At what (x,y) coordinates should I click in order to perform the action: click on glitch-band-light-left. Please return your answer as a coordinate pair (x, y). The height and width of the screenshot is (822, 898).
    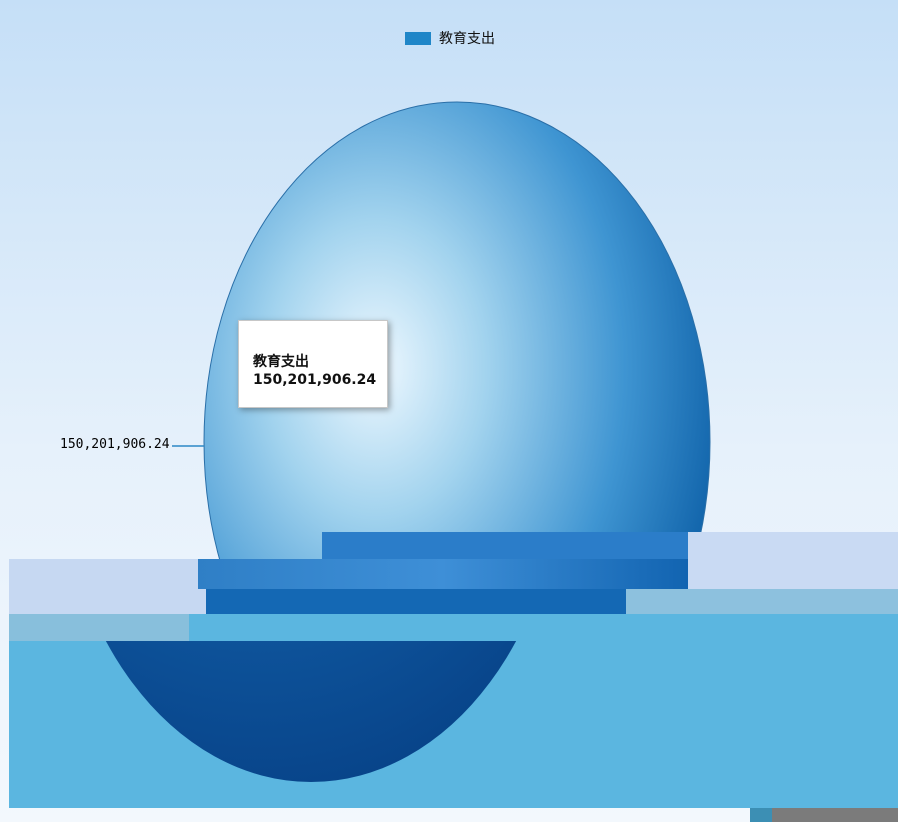
    Looking at the image, I should click on (109, 586).